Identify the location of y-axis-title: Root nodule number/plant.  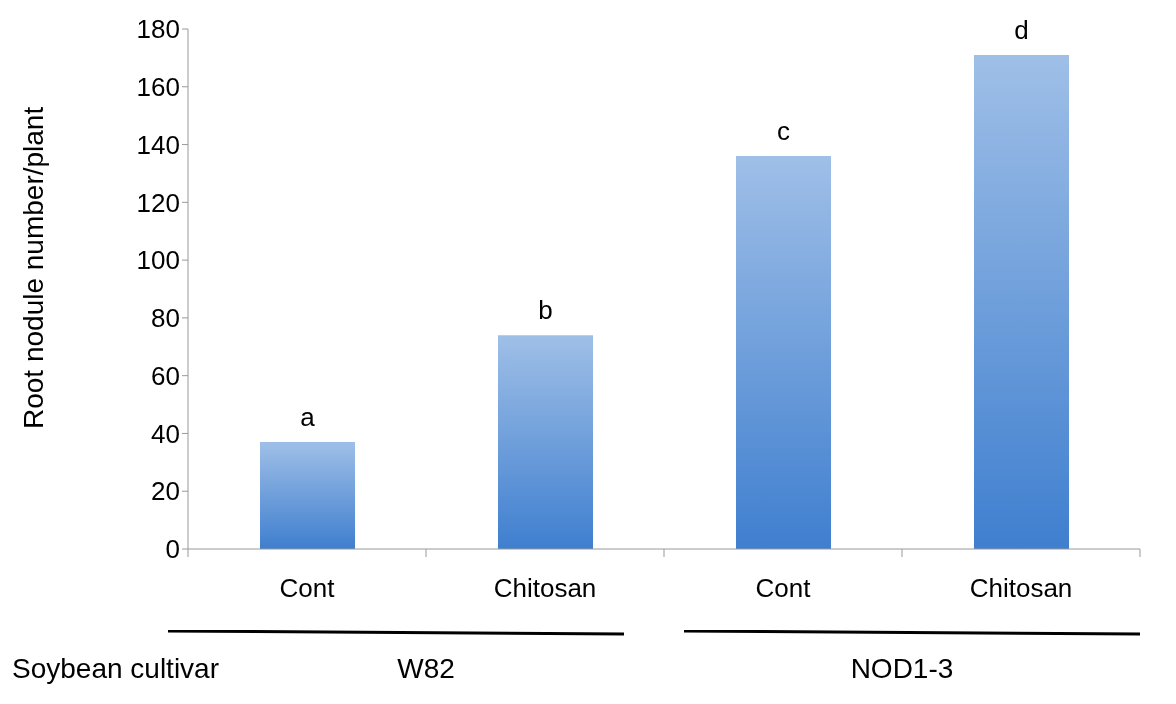
(33, 267).